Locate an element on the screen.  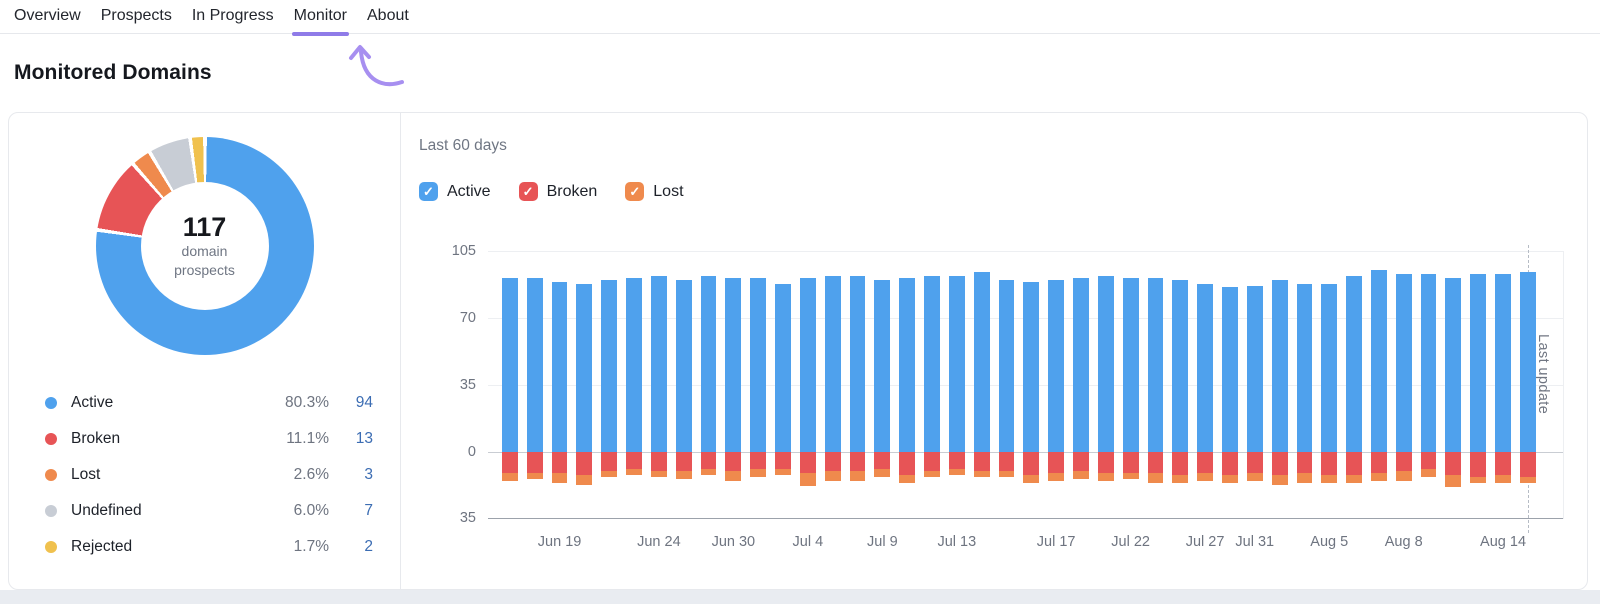
bar-stack: Jul 17 is located at coordinates (1056, 400).